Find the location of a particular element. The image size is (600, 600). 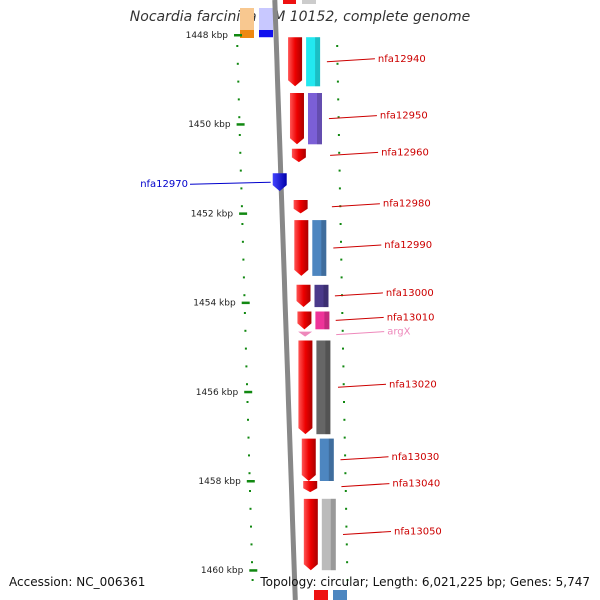

feature-shade-nfa13010 is located at coordinates (327, 320).